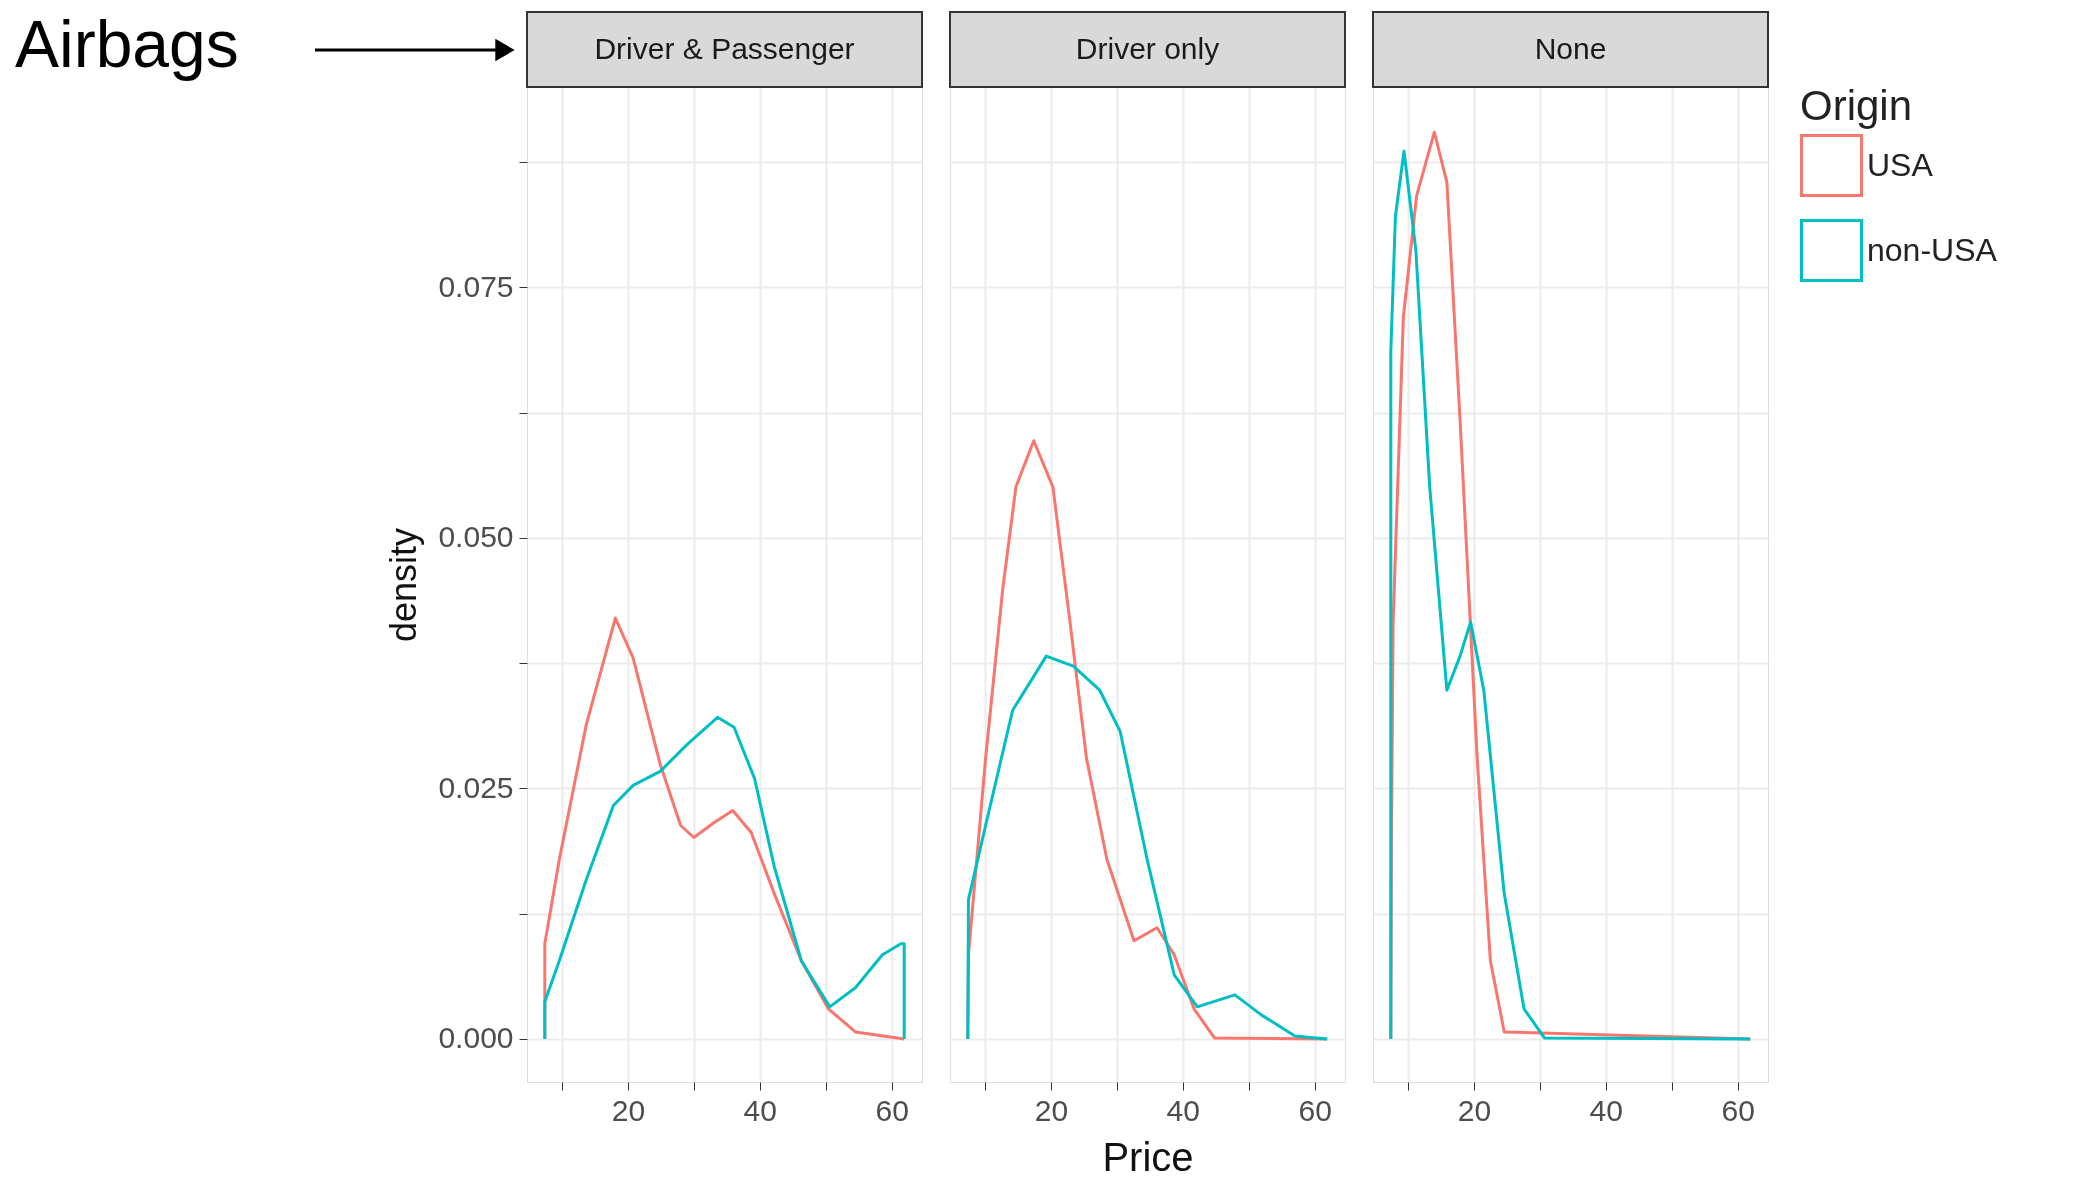 This screenshot has height=1198, width=2093. I want to click on legend-title: Origin, so click(1856, 105).